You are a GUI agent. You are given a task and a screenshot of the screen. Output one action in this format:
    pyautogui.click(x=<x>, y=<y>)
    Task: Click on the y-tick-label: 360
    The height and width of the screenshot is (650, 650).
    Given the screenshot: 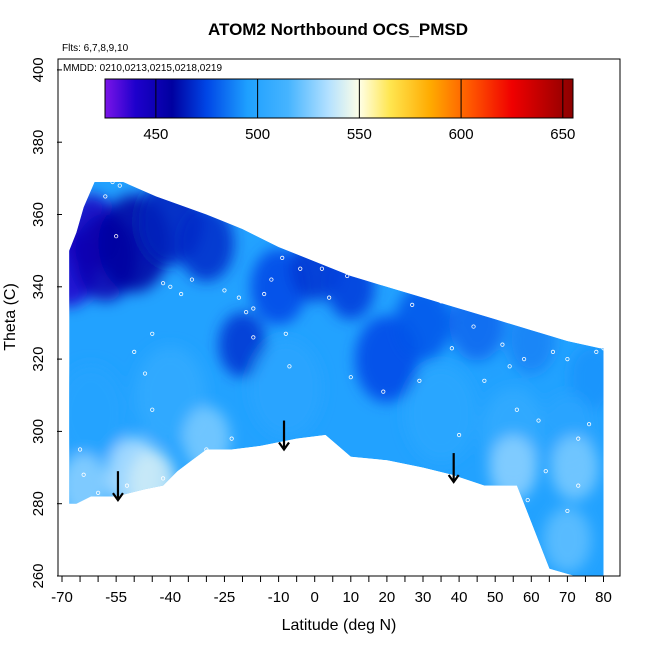 What is the action you would take?
    pyautogui.click(x=38, y=214)
    